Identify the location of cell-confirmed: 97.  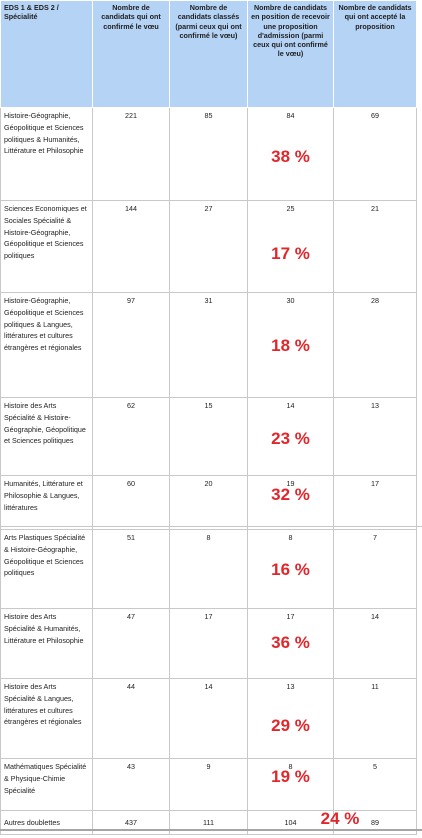
(131, 345).